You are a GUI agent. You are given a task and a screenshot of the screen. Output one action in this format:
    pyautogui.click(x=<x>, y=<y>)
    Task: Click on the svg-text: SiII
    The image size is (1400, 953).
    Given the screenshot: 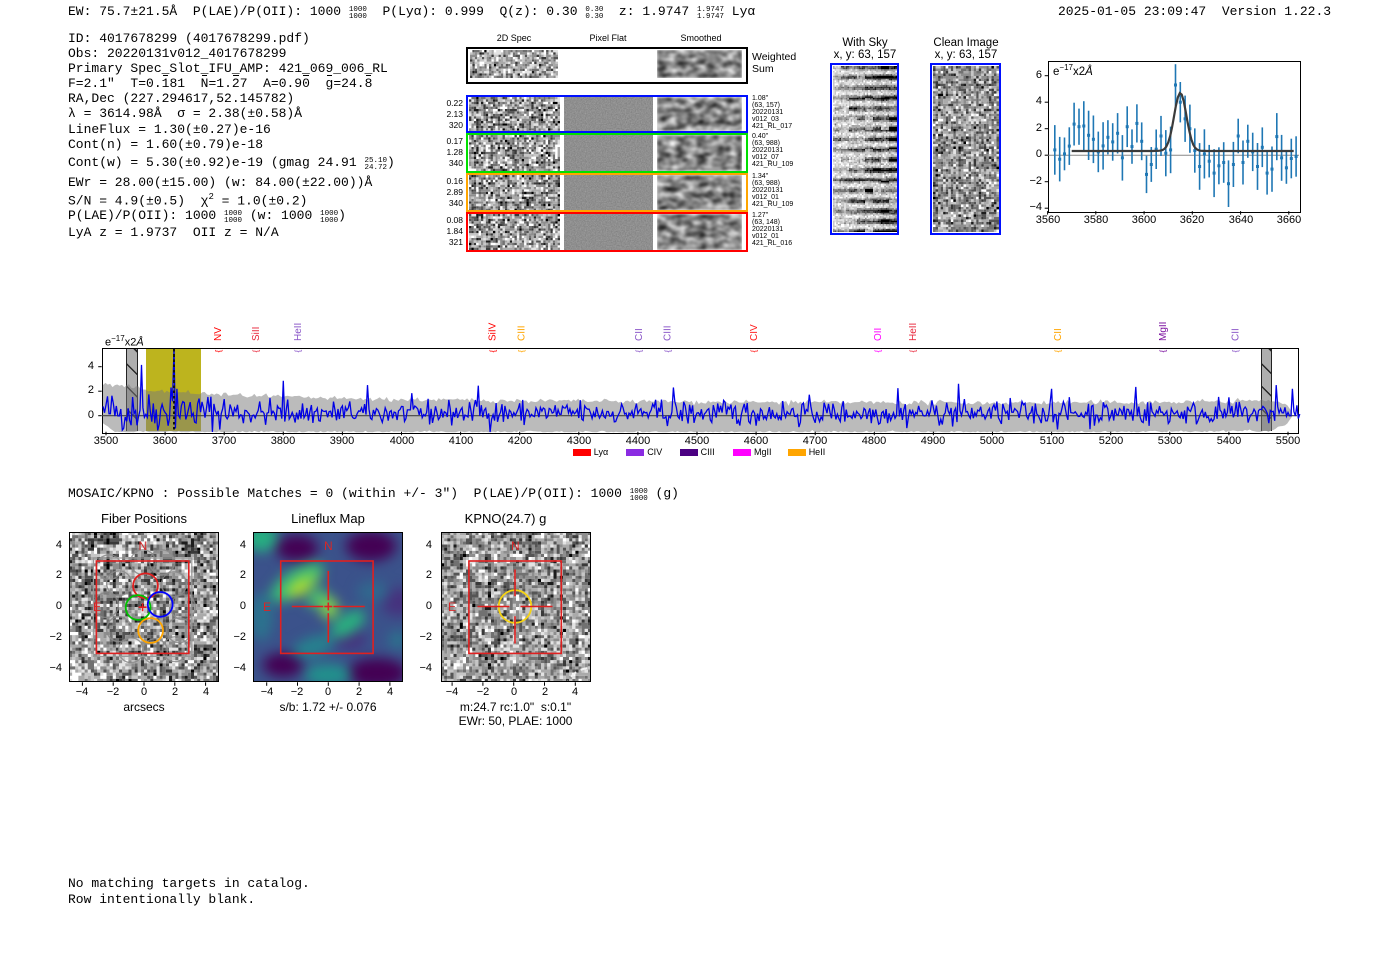 What is the action you would take?
    pyautogui.click(x=256, y=334)
    